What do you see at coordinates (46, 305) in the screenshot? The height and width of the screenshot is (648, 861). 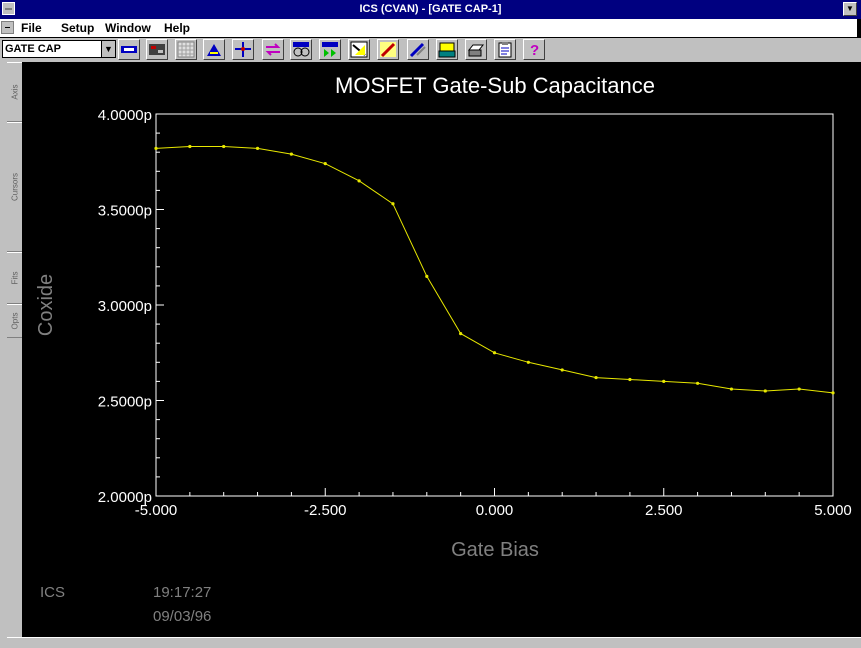 I see `y-axis-label: Coxide` at bounding box center [46, 305].